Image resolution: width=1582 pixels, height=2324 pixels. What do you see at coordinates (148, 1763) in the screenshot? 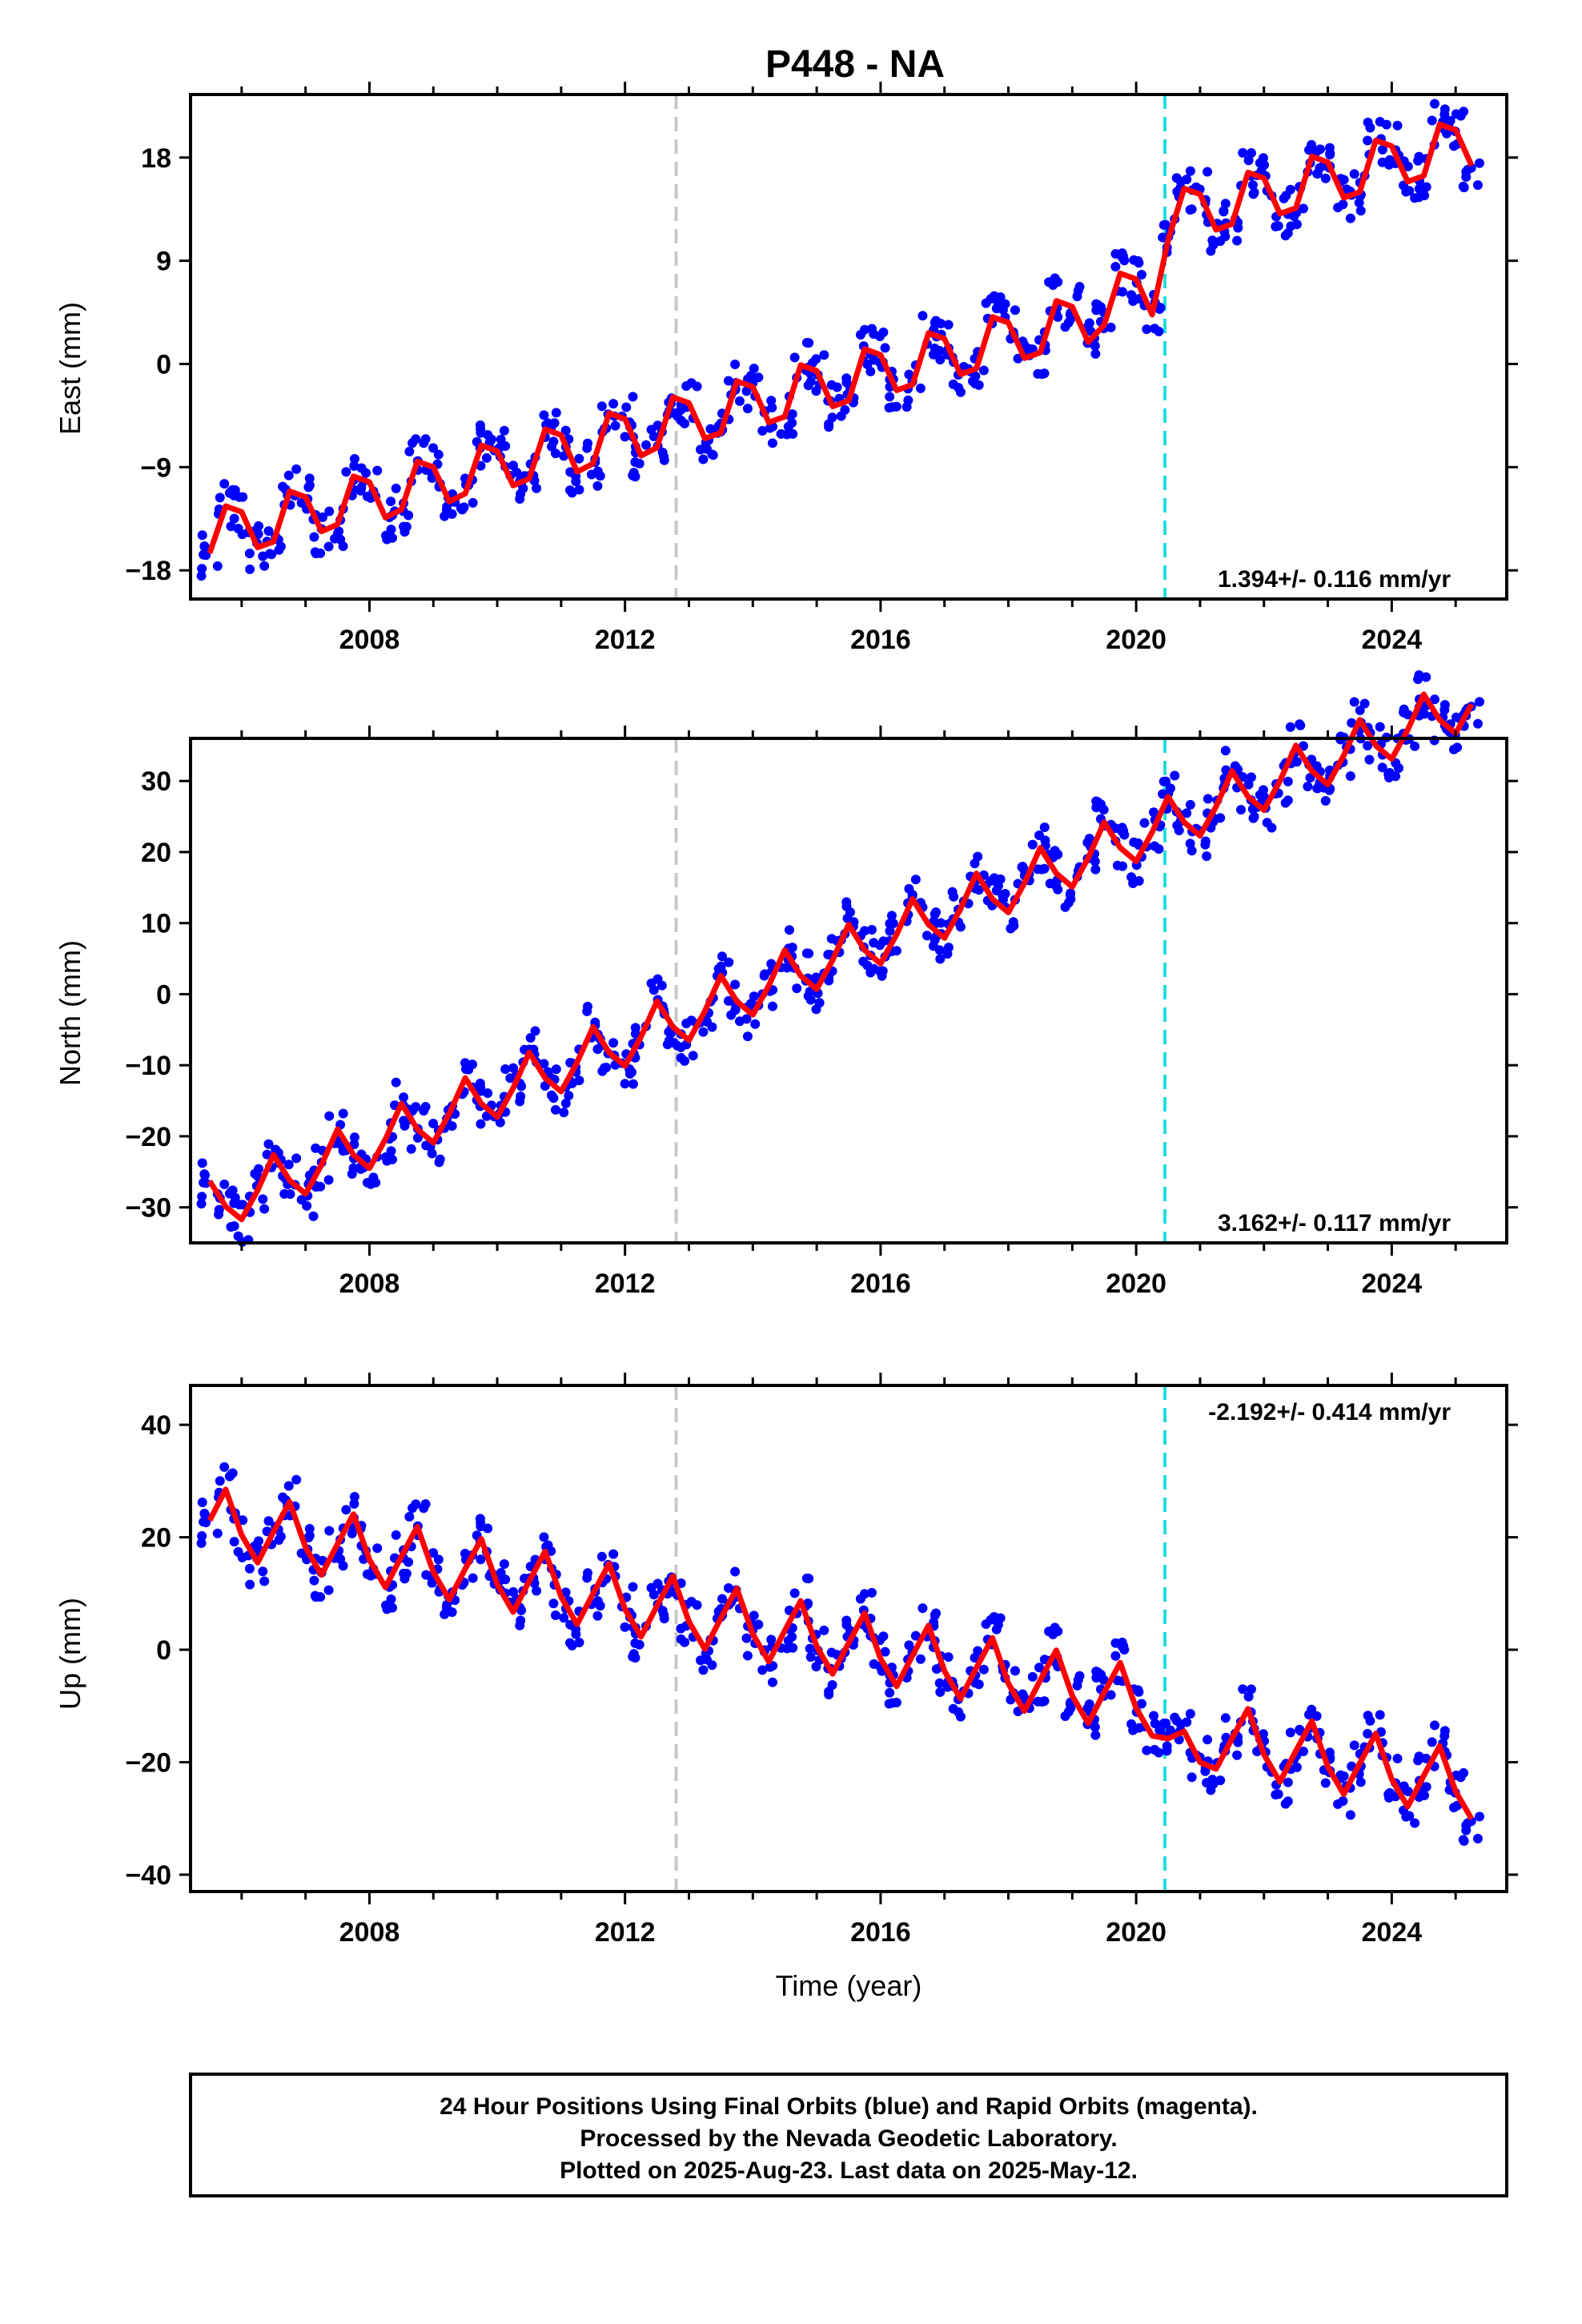
I see `up-ytick-label: −20` at bounding box center [148, 1763].